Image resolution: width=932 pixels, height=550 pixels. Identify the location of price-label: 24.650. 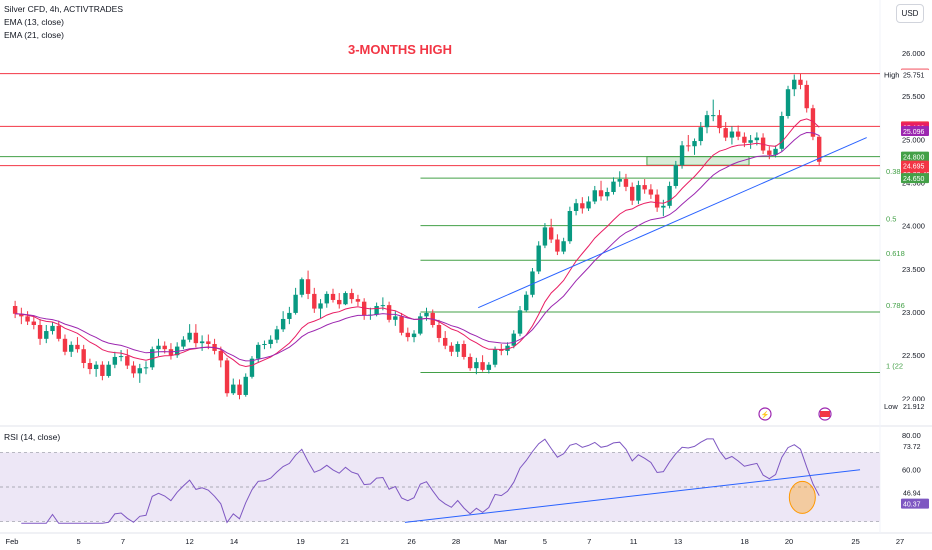
(914, 179).